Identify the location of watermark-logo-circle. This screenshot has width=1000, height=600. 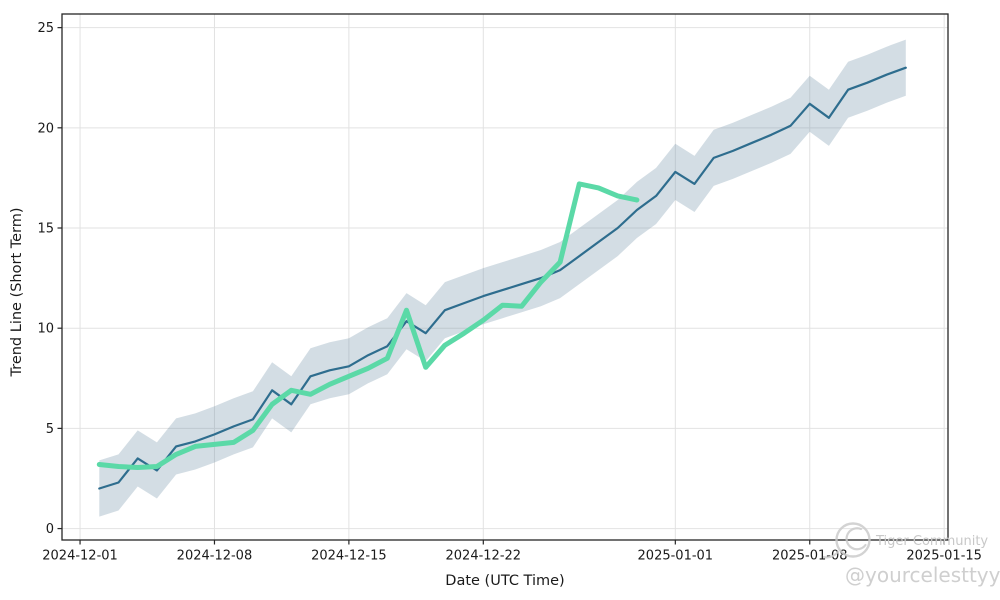
(853, 540).